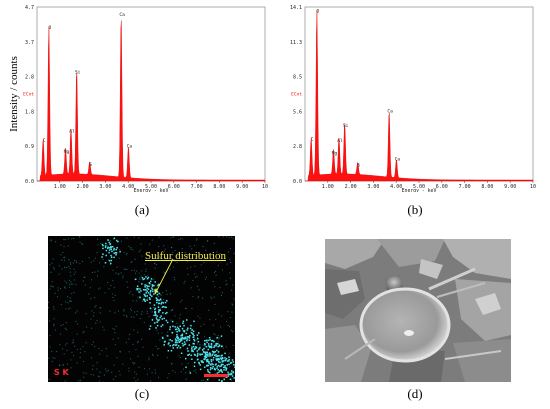 This screenshot has height=409, width=550. I want to click on sulfur-map-dots, so click(141, 309).